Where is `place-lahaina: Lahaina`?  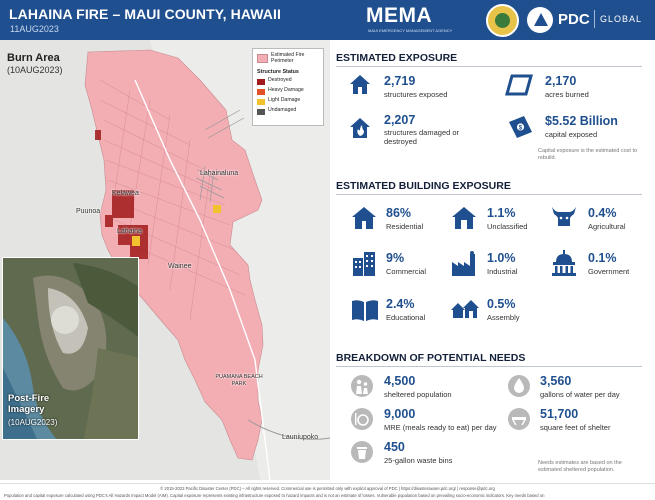
place-lahaina: Lahaina is located at coordinates (129, 231).